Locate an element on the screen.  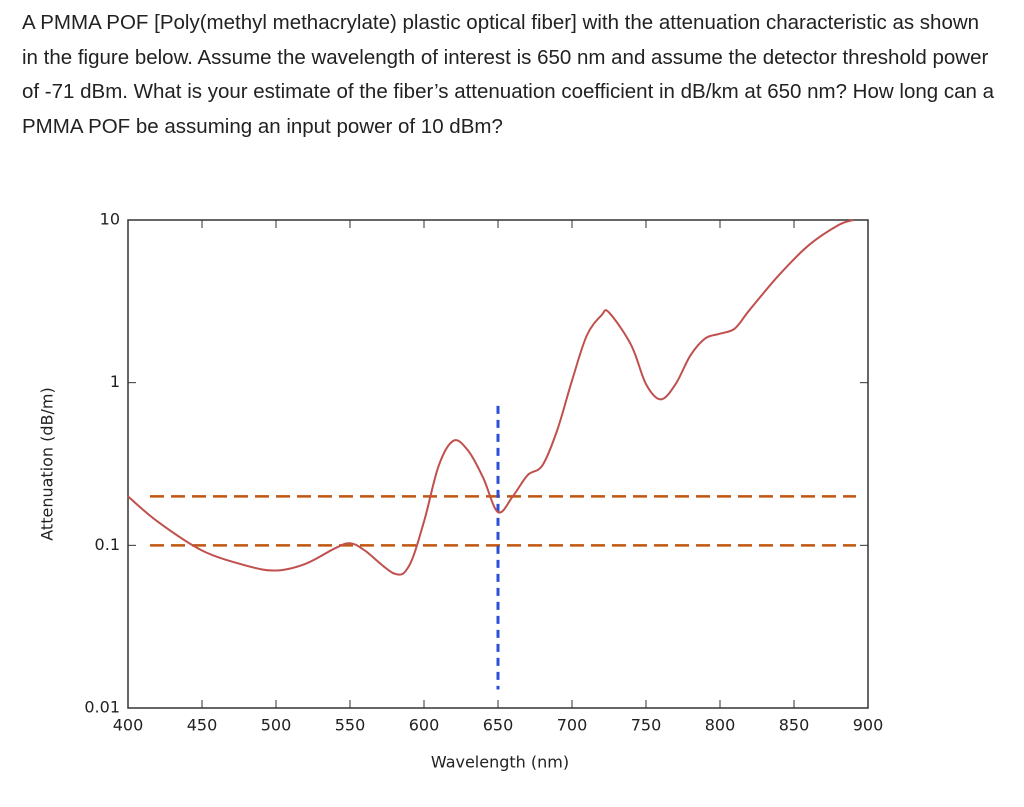
y-tick-label: 10 is located at coordinates (110, 219).